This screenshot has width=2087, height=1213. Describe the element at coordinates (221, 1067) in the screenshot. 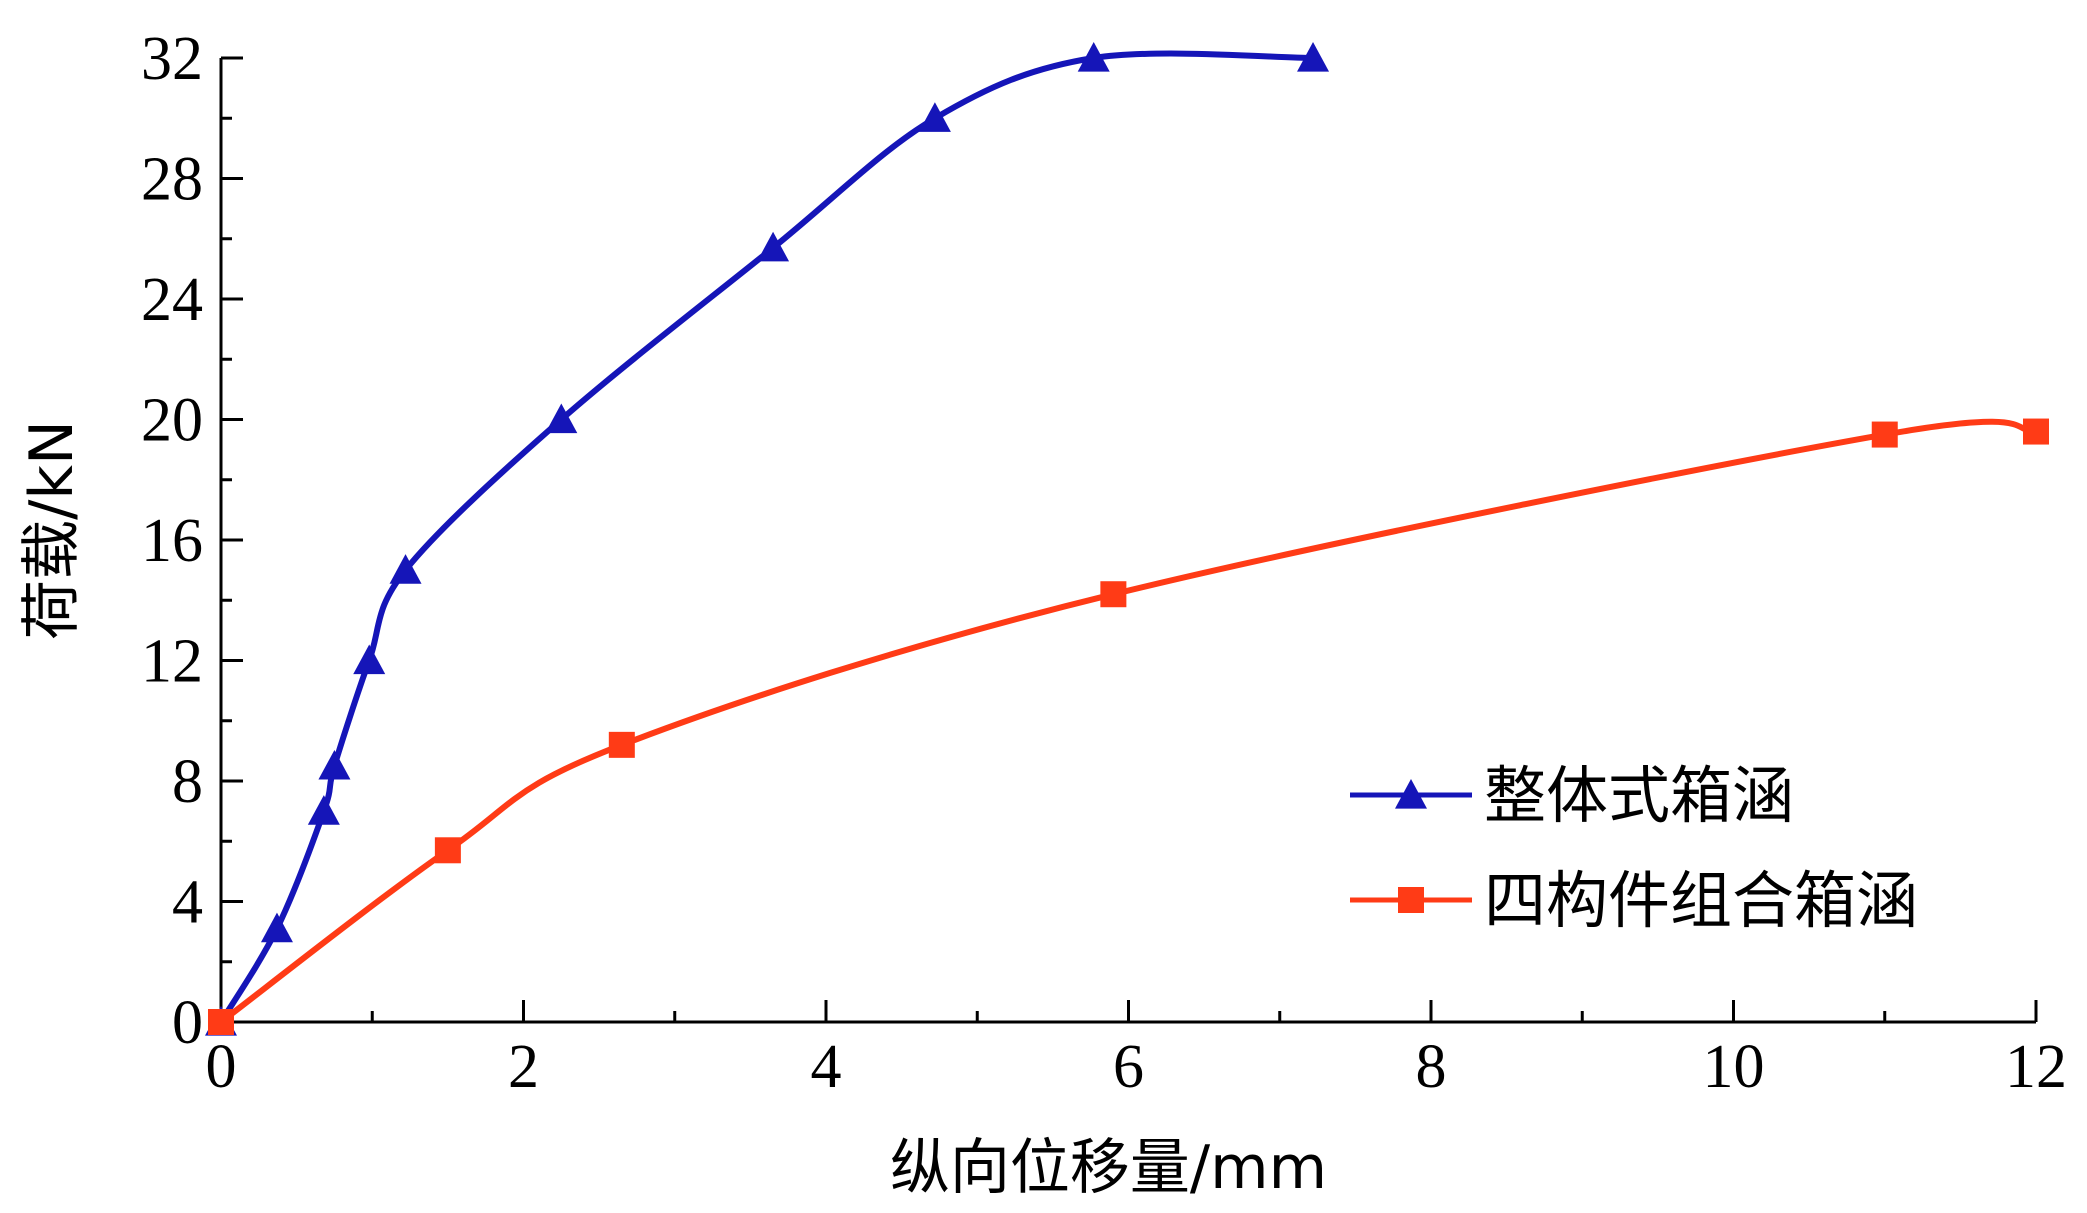

I see `x-tick-label: 0` at that location.